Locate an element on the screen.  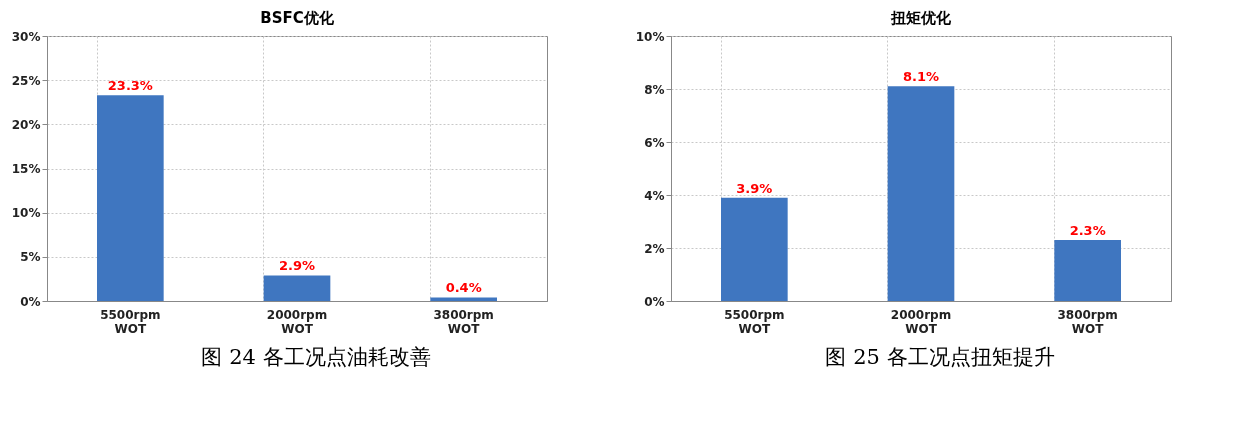
data-label: 23.3% is located at coordinates (130, 86).